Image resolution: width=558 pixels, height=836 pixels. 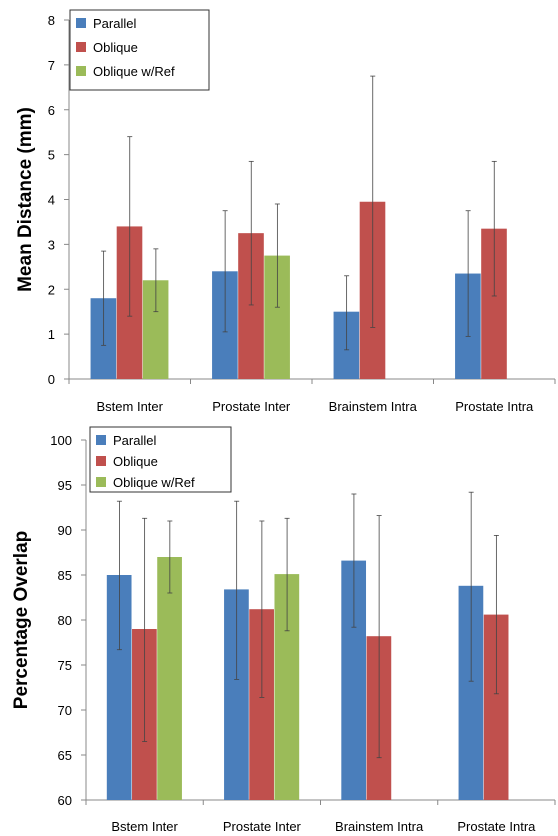 What do you see at coordinates (65, 755) in the screenshot?
I see `percentage-overlap-y-tick-label: 65` at bounding box center [65, 755].